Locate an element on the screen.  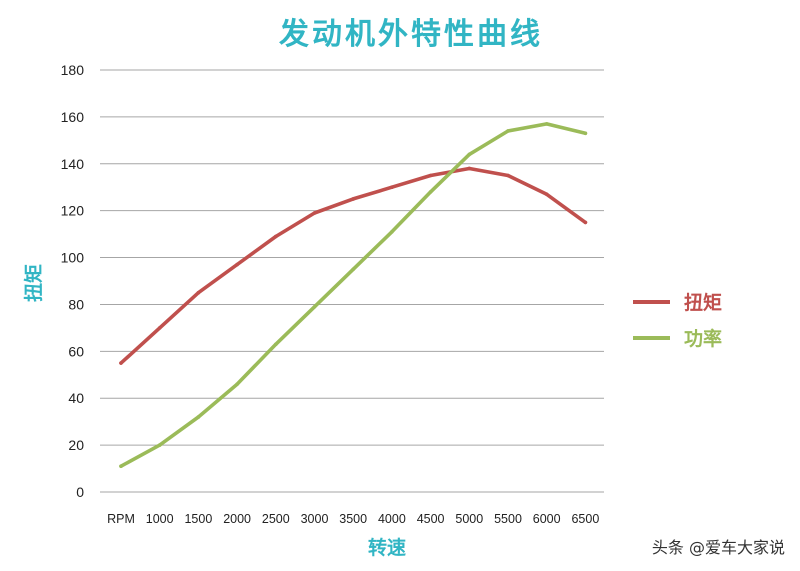
y-tick-label: 80 is located at coordinates (76, 304).